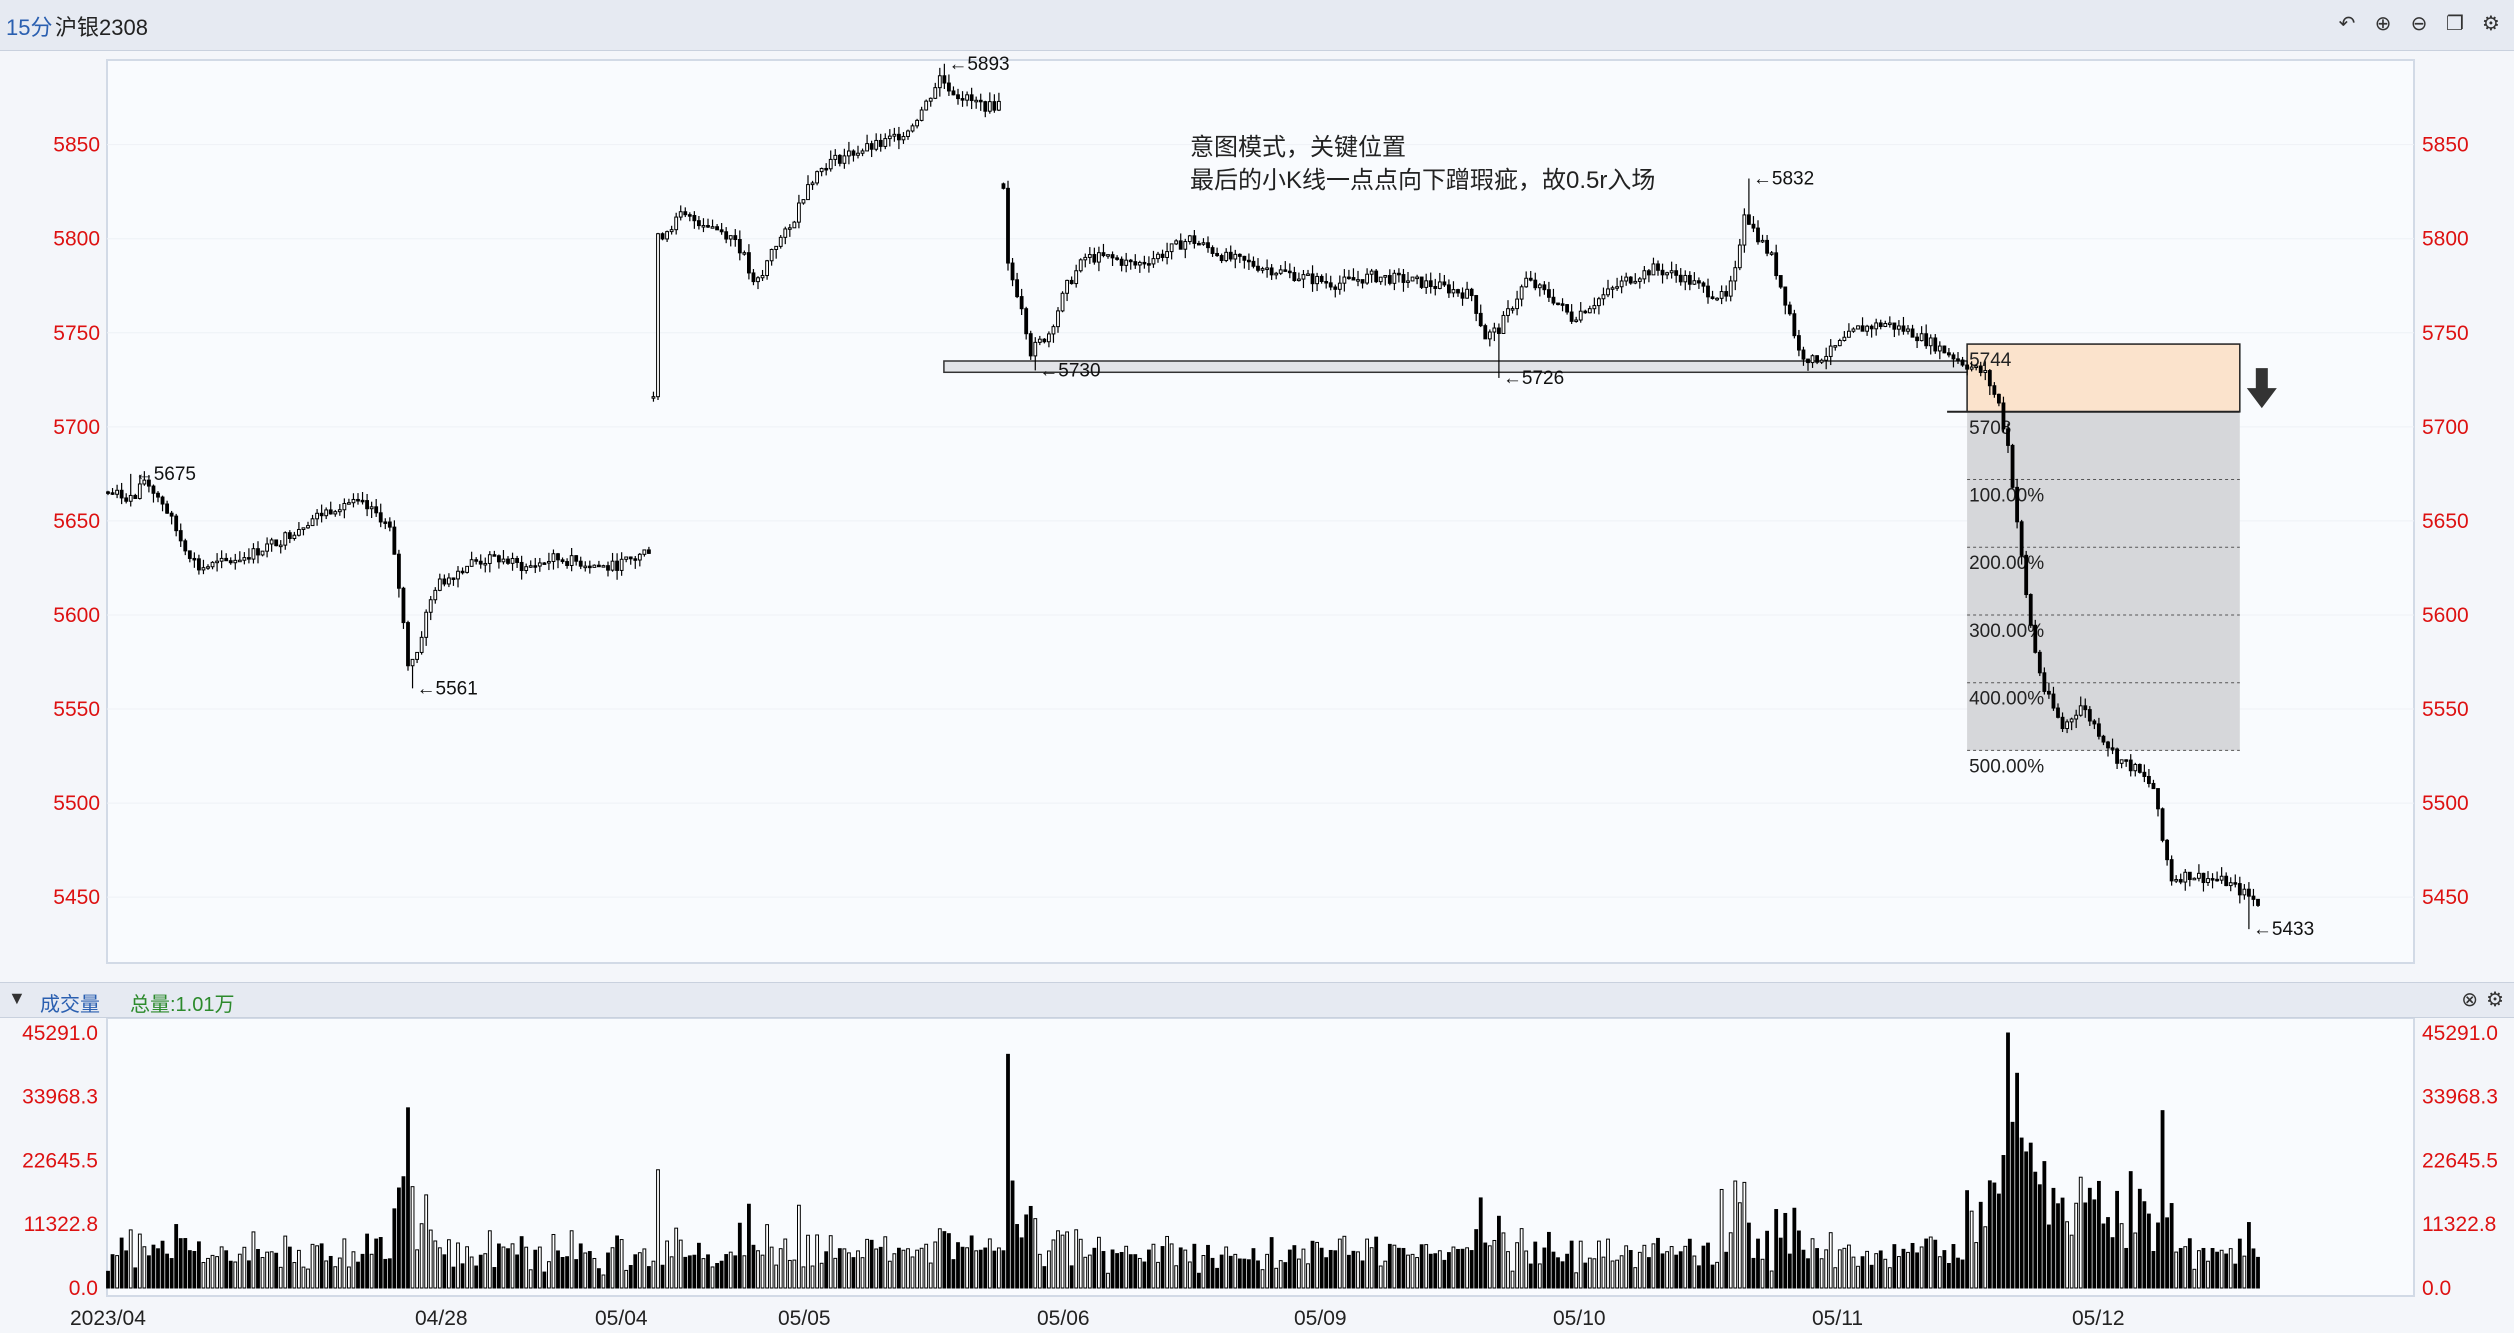  Describe the element at coordinates (70, 1005) in the screenshot. I see `volume-title: 成交量` at that location.